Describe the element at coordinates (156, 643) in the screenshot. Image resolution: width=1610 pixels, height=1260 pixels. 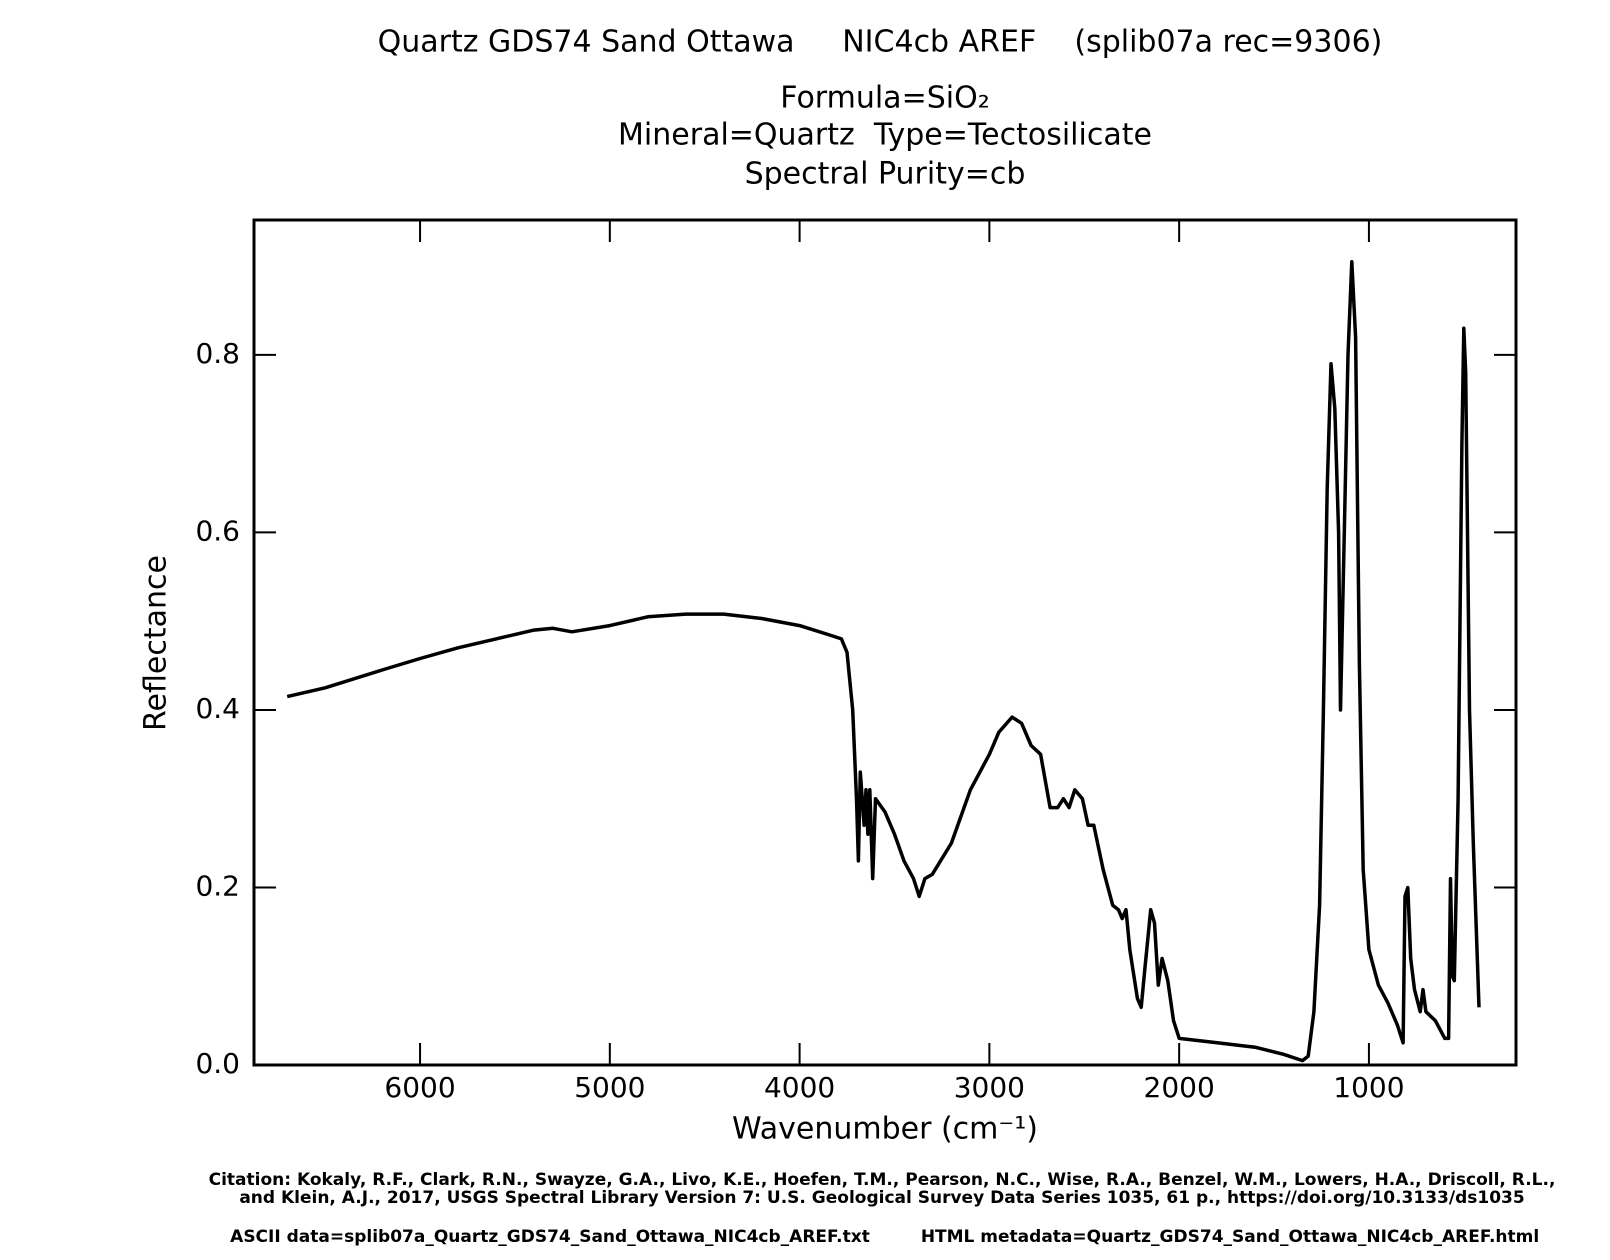
I see `y-axis-label: Reflectance` at that location.